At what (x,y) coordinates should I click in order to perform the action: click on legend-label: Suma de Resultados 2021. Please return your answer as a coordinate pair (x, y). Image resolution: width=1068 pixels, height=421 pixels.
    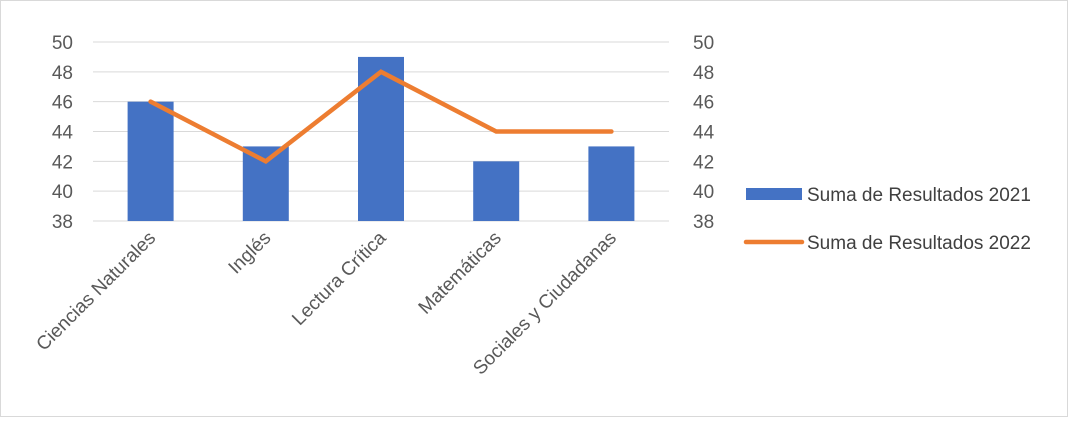
    Looking at the image, I should click on (919, 195).